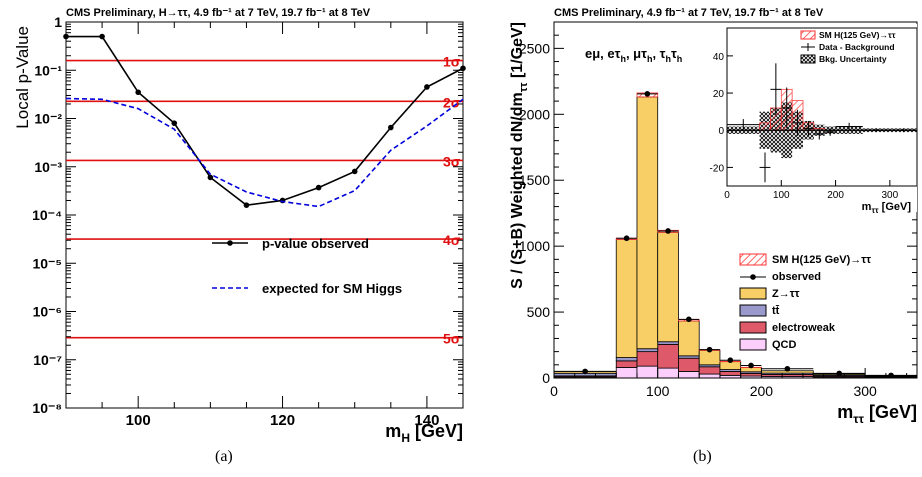 Image resolution: width=922 pixels, height=477 pixels. What do you see at coordinates (821, 260) in the screenshot?
I see `legend-label-0: SM H(125 GeV)→ττ` at bounding box center [821, 260].